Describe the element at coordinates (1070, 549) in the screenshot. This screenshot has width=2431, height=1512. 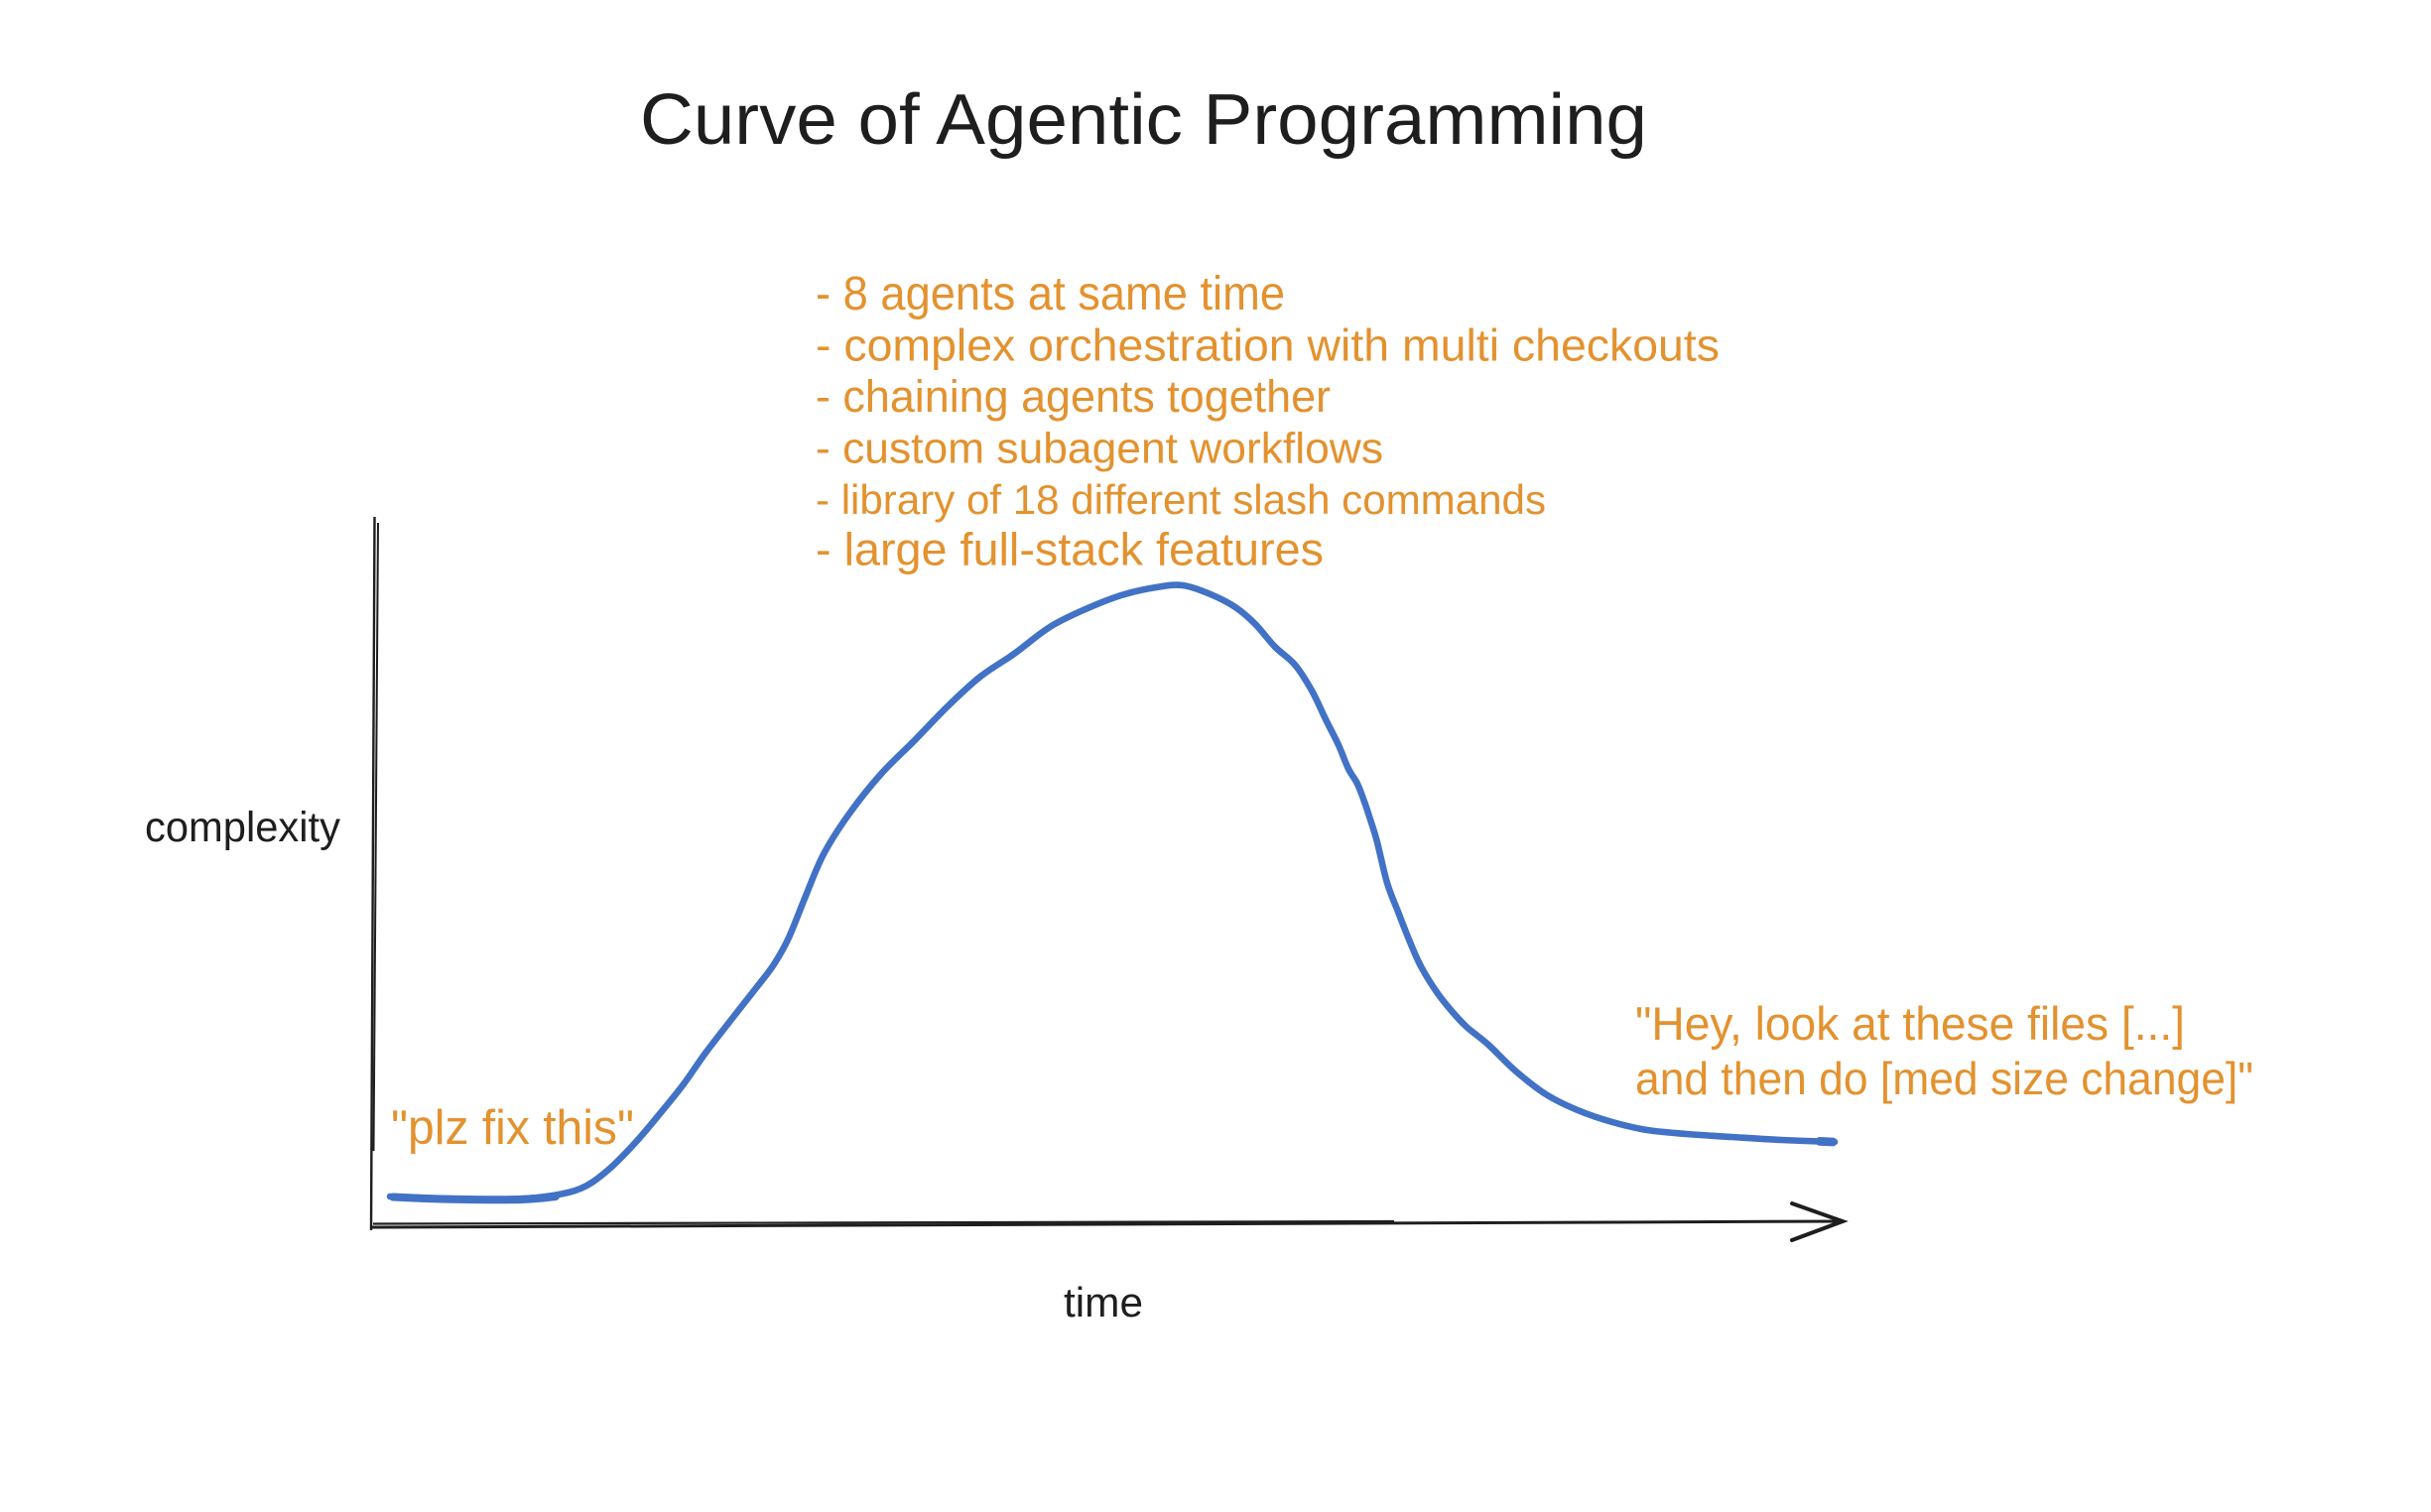
I see `svg-text: - large full-stack features` at that location.